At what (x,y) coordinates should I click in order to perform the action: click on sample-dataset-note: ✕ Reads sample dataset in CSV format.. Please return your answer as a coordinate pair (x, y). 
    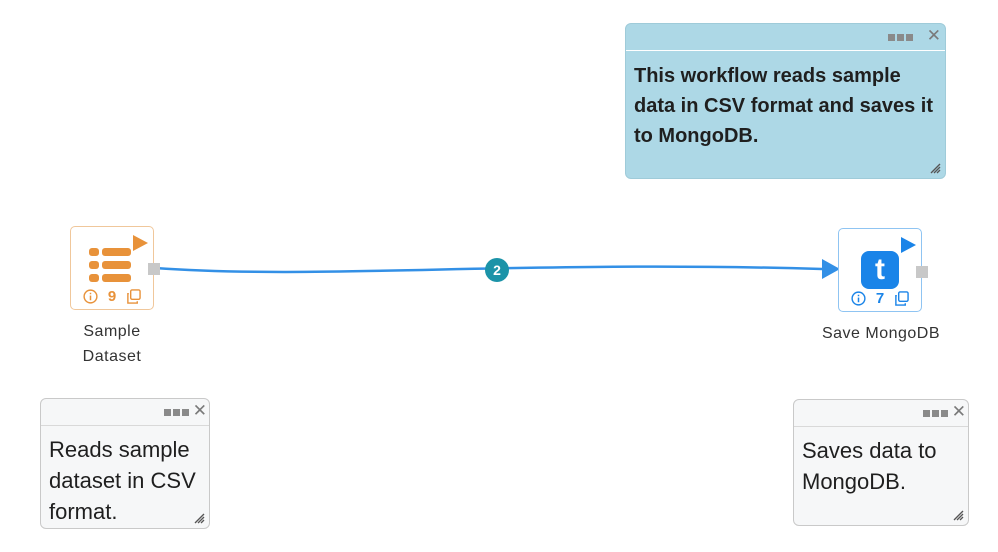
    Looking at the image, I should click on (125, 463).